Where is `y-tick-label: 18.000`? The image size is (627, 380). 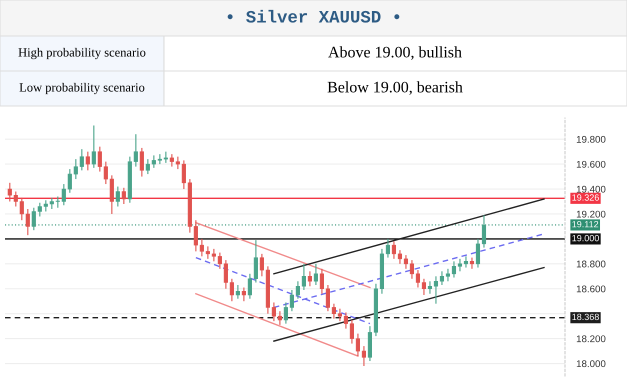
y-tick-label: 18.000 is located at coordinates (591, 364).